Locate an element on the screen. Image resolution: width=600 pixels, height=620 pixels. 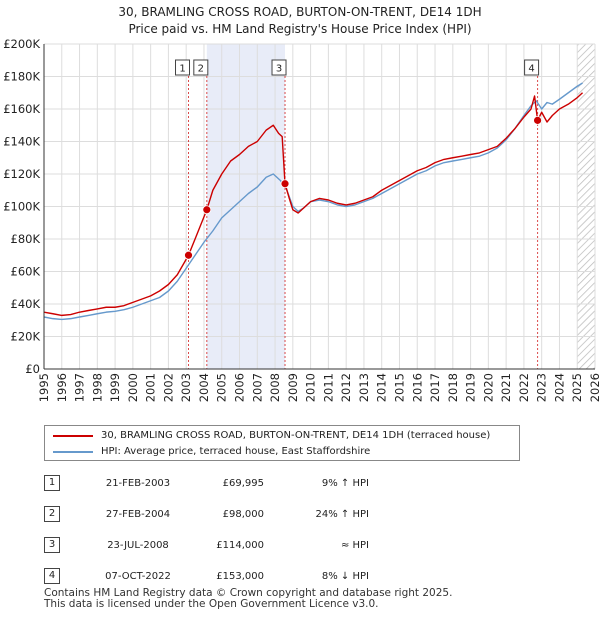
sale-row: 3 23-JUL-2008 £114,000 ≈ HPI is located at coordinates (224, 546).